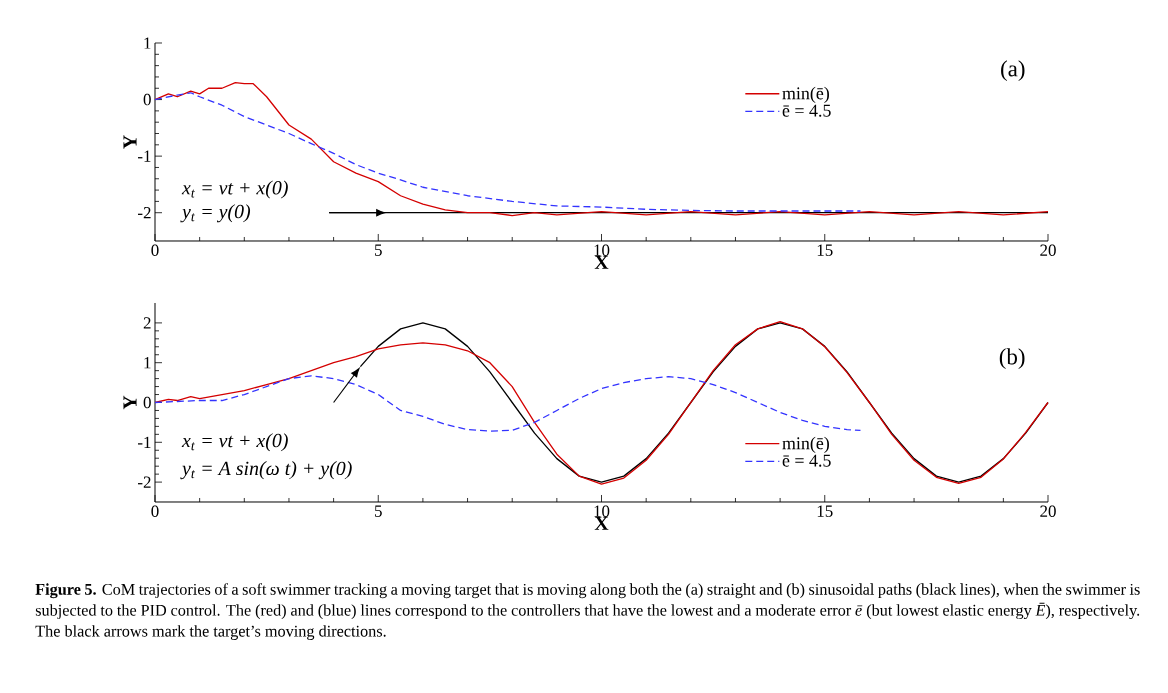  I want to click on y-tick-label: 2, so click(147, 323).